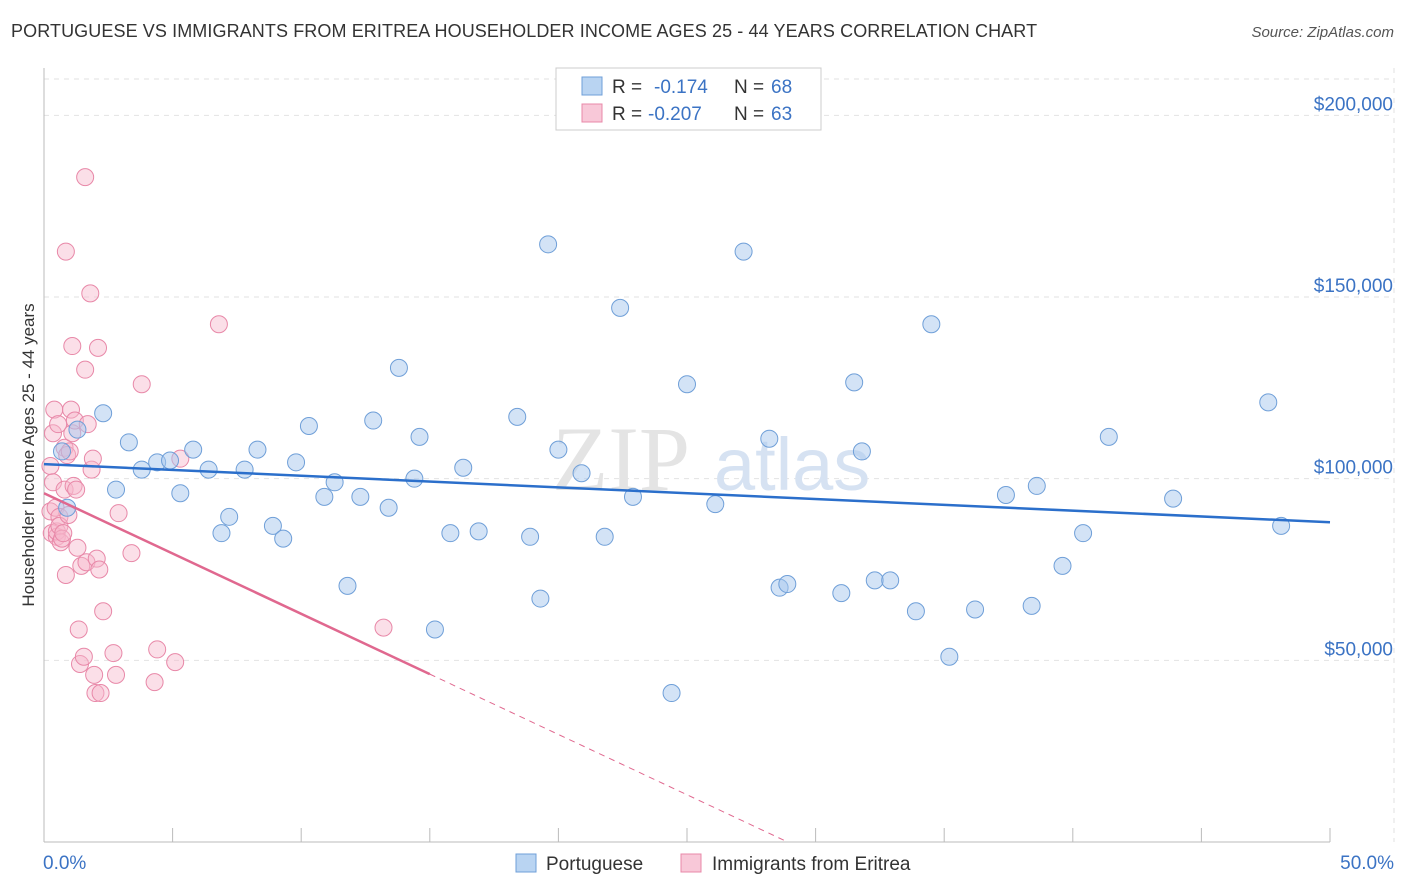 The height and width of the screenshot is (892, 1406). What do you see at coordinates (687, 493) in the screenshot?
I see `portuguese-trend-line` at bounding box center [687, 493].